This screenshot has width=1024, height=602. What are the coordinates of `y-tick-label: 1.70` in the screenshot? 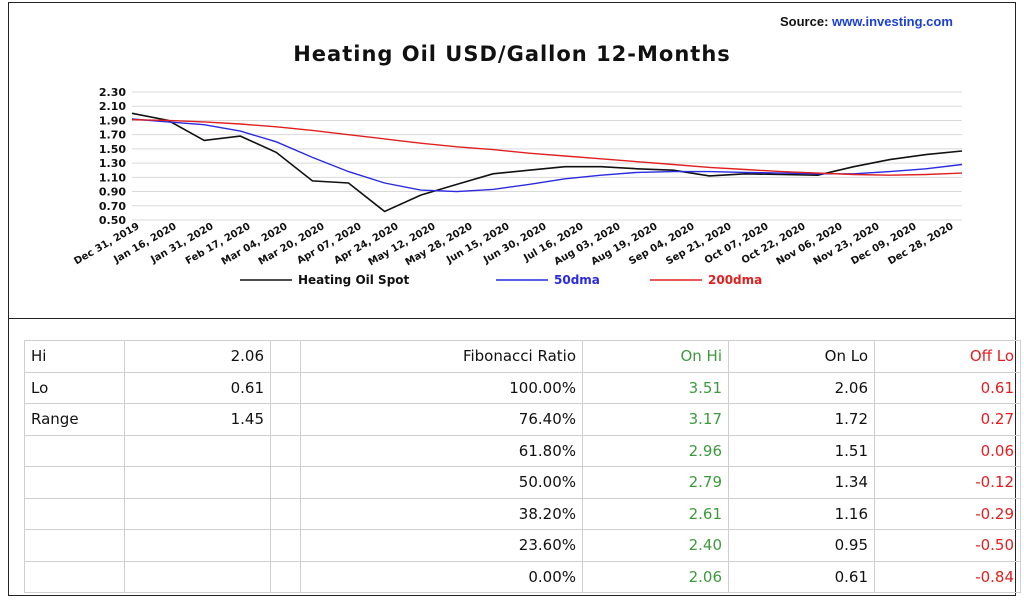 It's located at (112, 135).